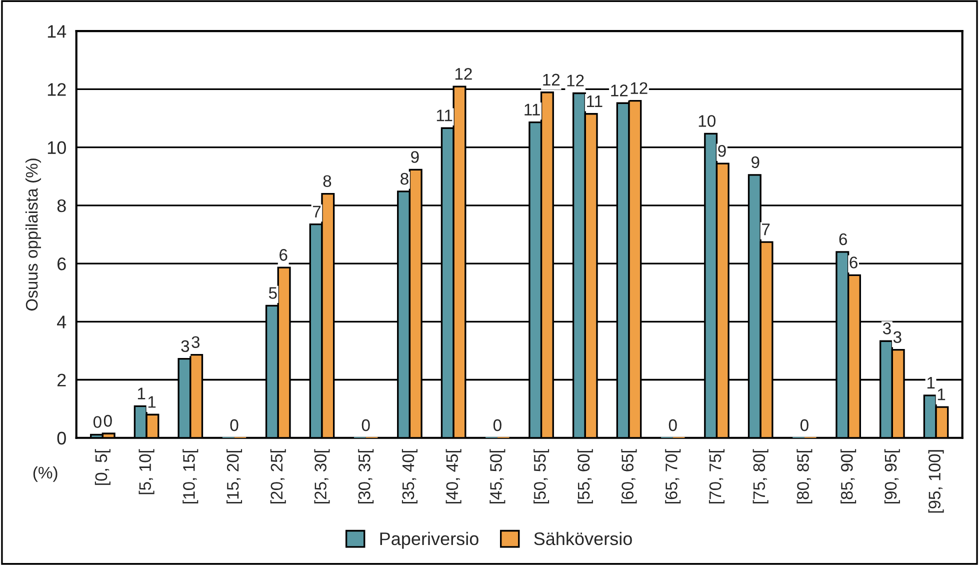 This screenshot has height=565, width=979. Describe the element at coordinates (760, 476) in the screenshot. I see `x-tick-label: [75, 80[` at that location.